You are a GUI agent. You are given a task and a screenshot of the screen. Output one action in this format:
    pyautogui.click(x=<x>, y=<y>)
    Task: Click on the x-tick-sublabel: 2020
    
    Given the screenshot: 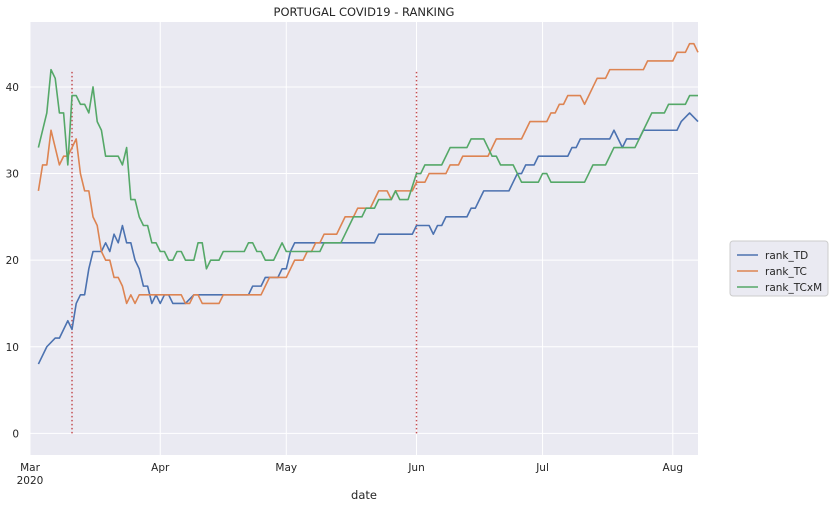 What is the action you would take?
    pyautogui.click(x=30, y=481)
    